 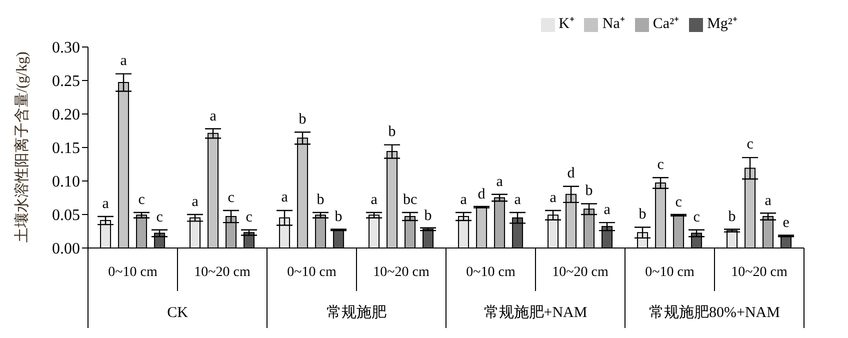 What do you see at coordinates (666, 24) in the screenshot?
I see `legend-label: Ca²⁺` at bounding box center [666, 24].